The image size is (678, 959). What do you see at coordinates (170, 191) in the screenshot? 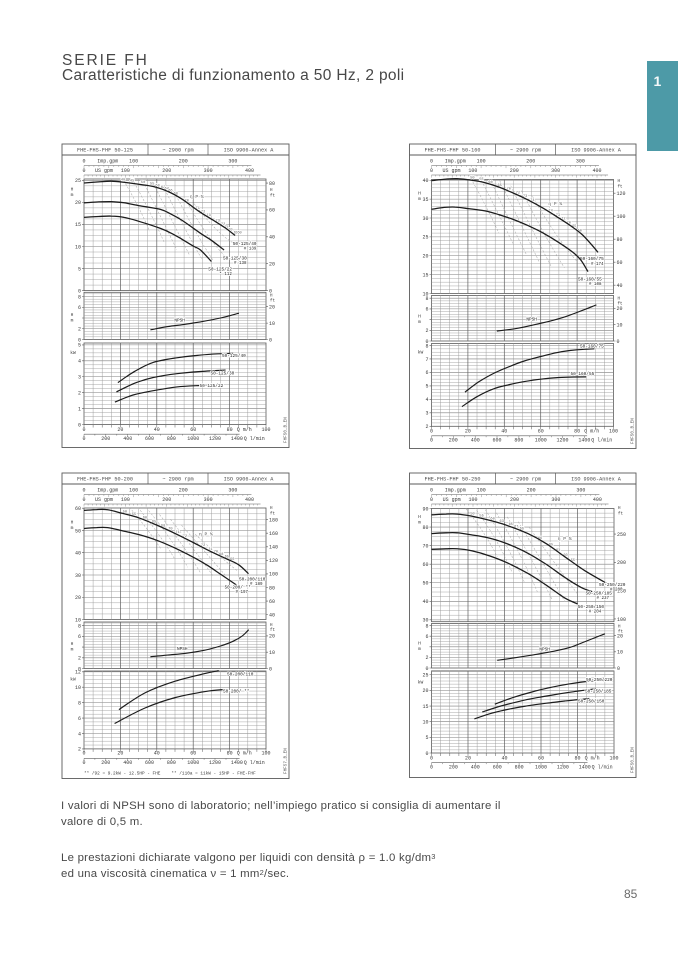
I see `svg-text: 66` at bounding box center [170, 191].